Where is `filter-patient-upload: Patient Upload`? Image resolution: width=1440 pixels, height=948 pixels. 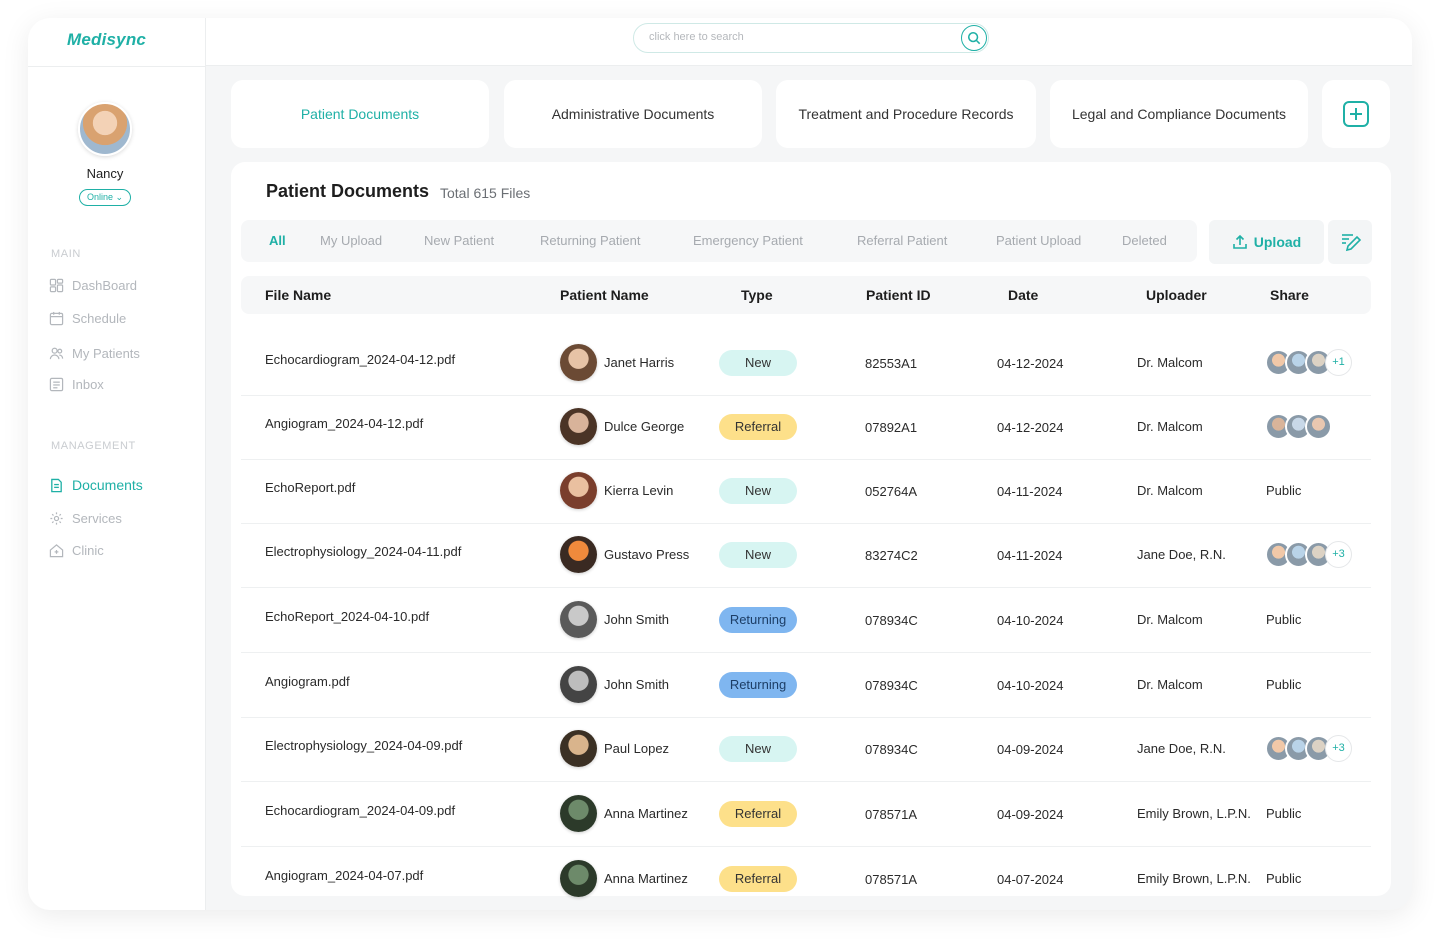 filter-patient-upload: Patient Upload is located at coordinates (1039, 240).